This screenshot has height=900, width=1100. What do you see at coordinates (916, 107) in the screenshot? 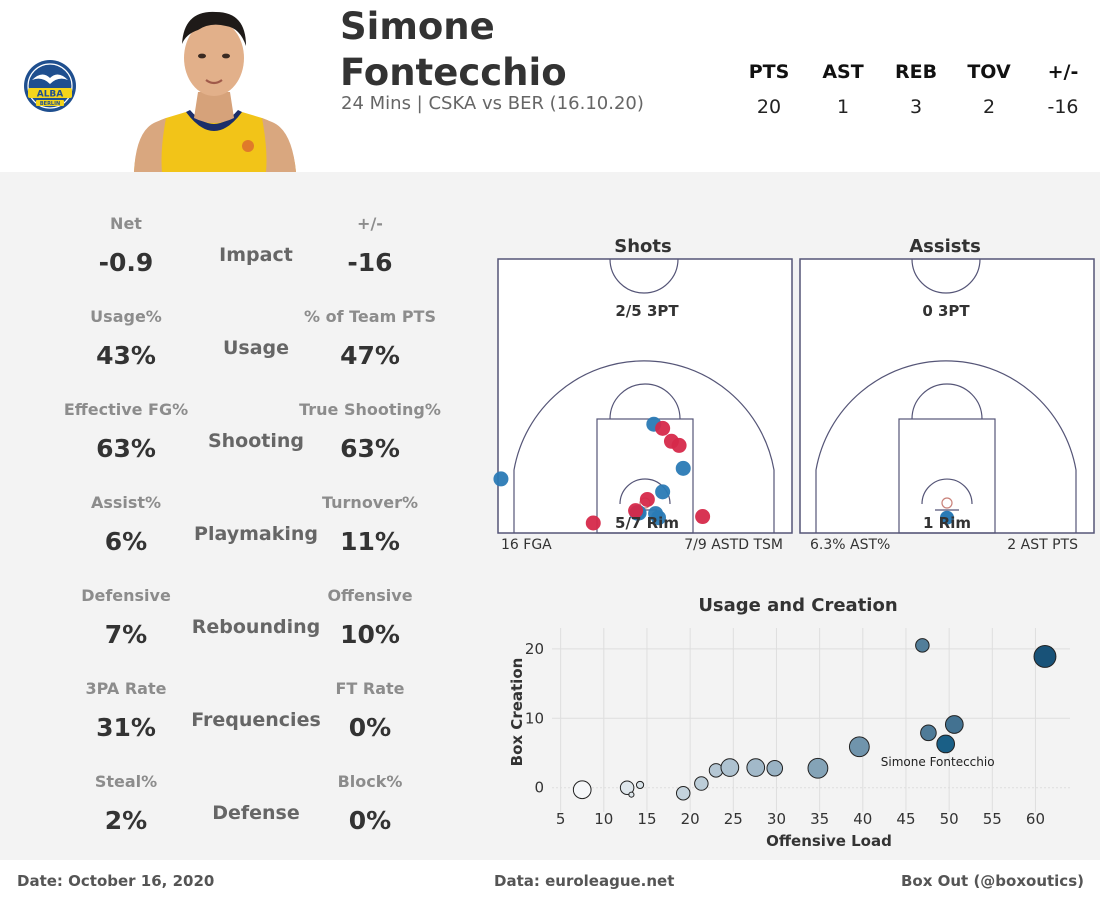
I see `box-value-reb: 3` at bounding box center [916, 107].